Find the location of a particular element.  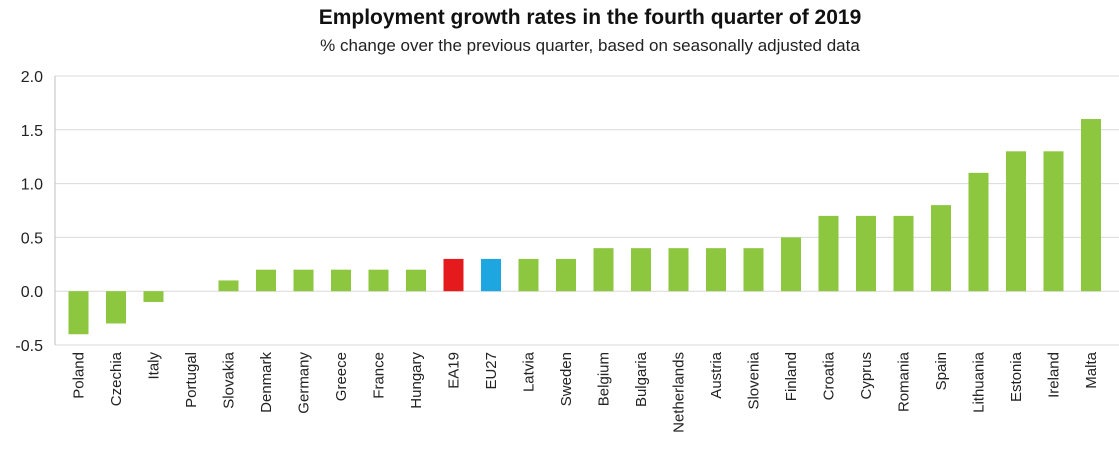

y-tick-label: 1.5 is located at coordinates (32, 131).